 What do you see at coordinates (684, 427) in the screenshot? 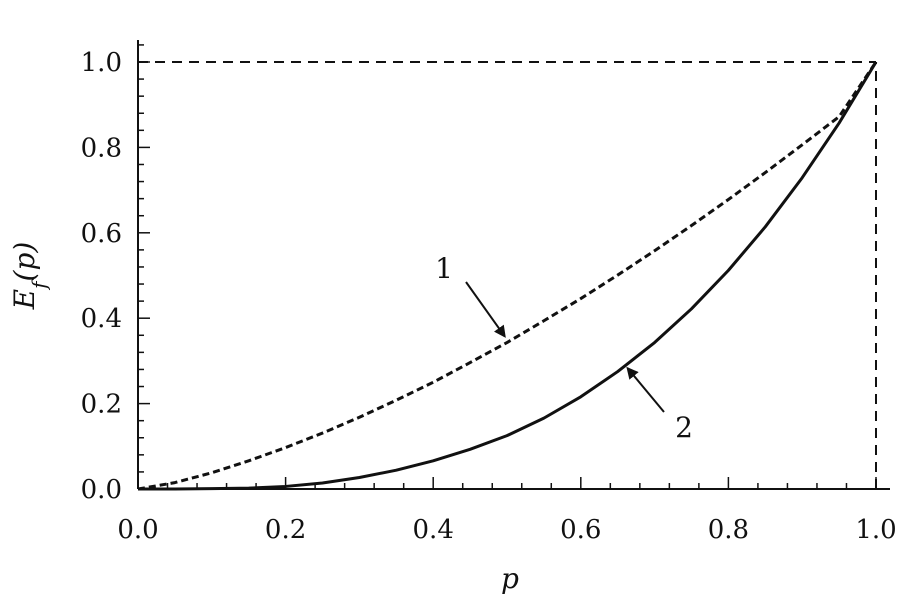
I see `curve-label-2: 2` at bounding box center [684, 427].